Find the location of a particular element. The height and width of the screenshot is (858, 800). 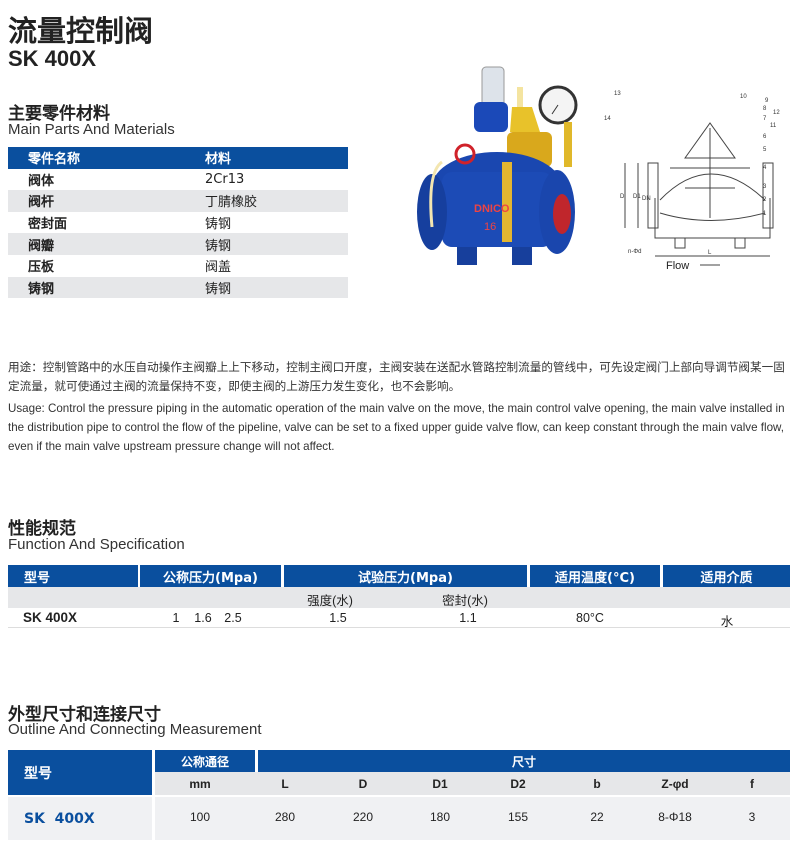

spec-strength: 1.5 is located at coordinates (338, 618).